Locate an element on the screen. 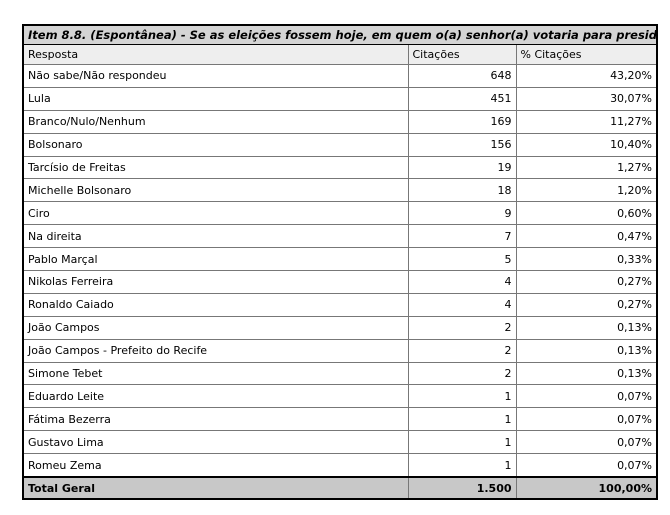 This screenshot has width=670, height=515. header-row: Resposta Citações% Citações is located at coordinates (340, 54).